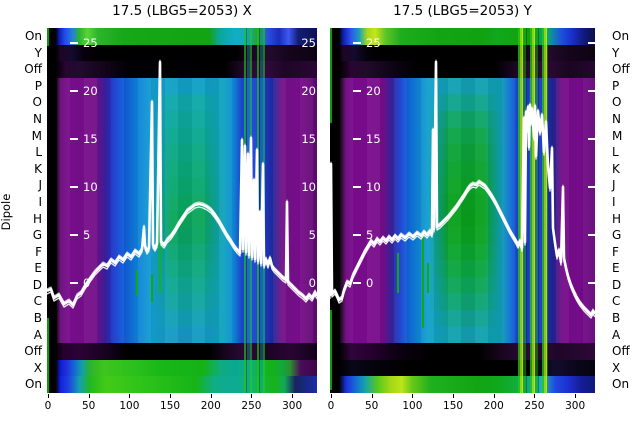  What do you see at coordinates (38, 251) in the screenshot?
I see `row-label-left: F` at bounding box center [38, 251].